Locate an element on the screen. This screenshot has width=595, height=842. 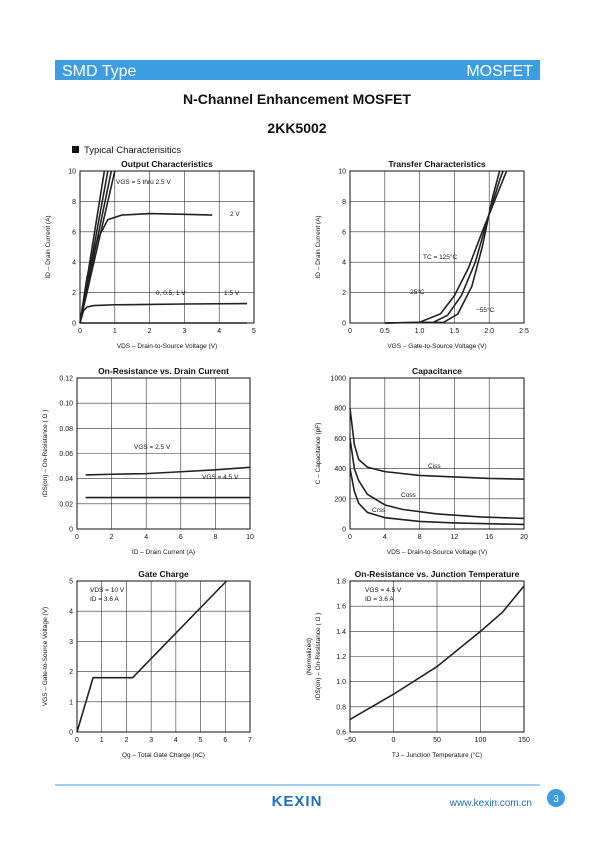
annotation: VGS = 4.5 V is located at coordinates (383, 590).